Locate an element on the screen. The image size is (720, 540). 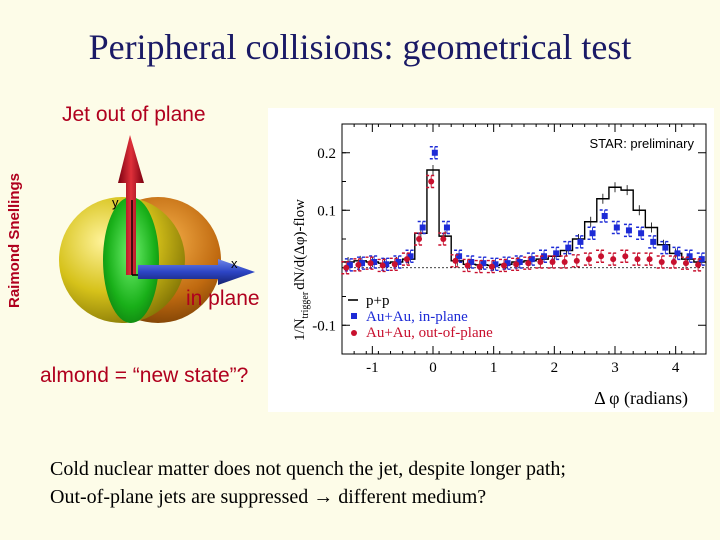
jet-out-of-plane-label: Jet out of plane is located at coordinates (134, 114).